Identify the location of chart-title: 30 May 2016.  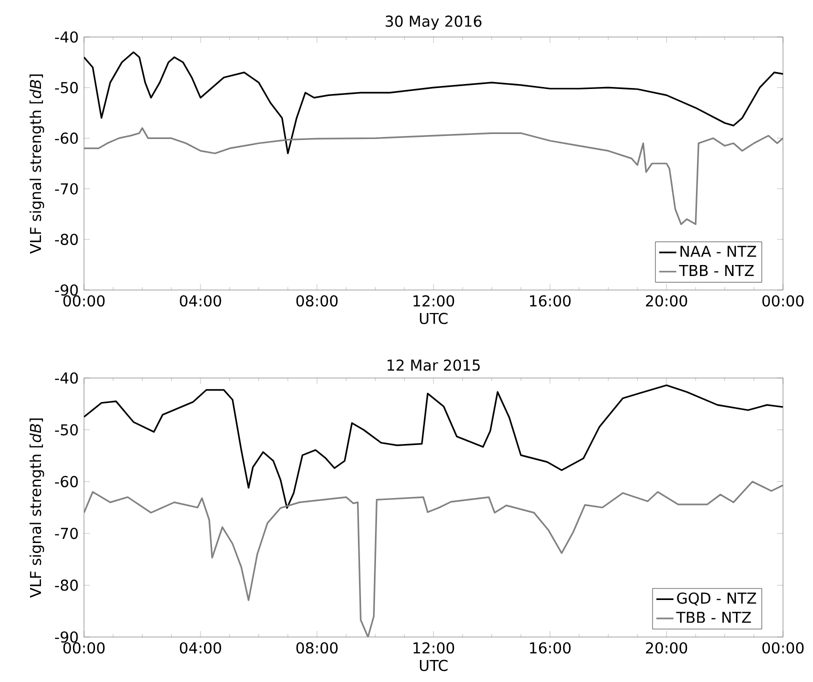
(434, 23).